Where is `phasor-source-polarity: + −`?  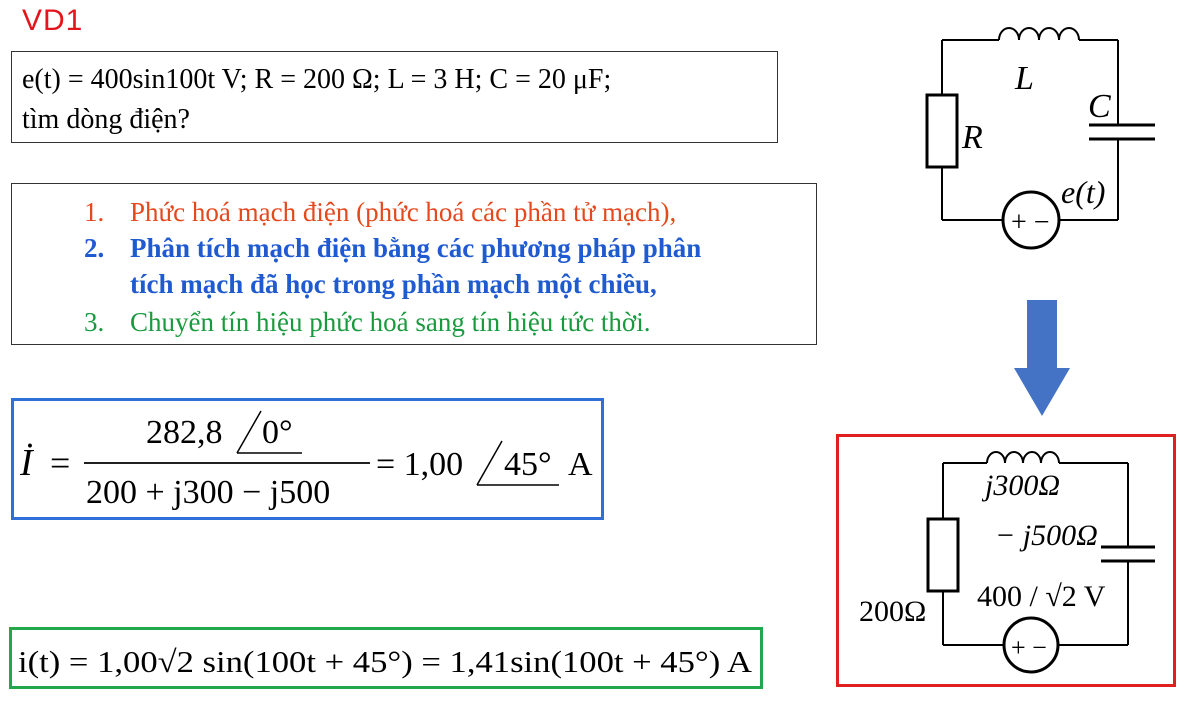 phasor-source-polarity: + − is located at coordinates (1029, 647).